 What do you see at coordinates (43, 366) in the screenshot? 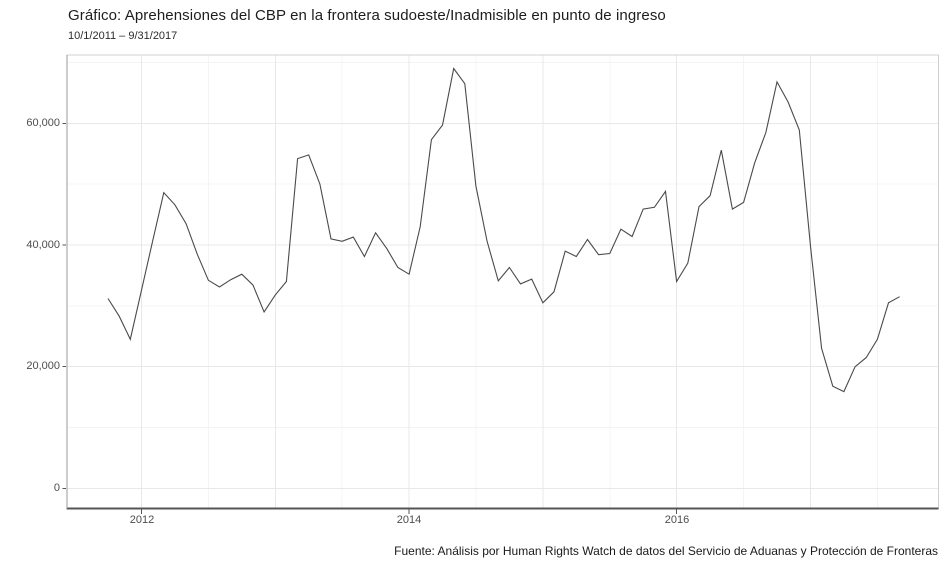
I see `y-axis-label-20000: 20,000` at bounding box center [43, 366].